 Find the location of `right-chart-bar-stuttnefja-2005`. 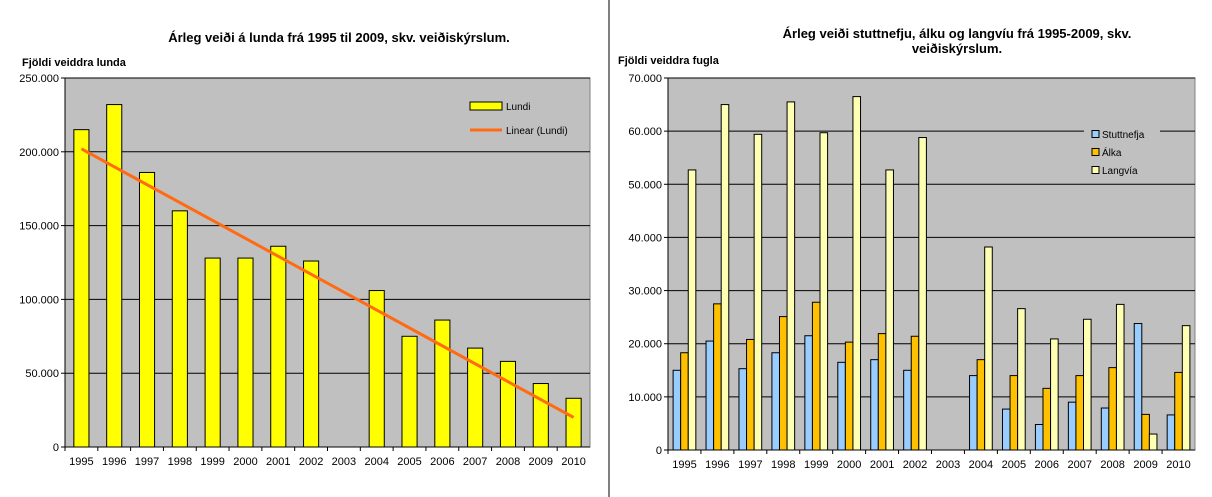

right-chart-bar-stuttnefja-2005 is located at coordinates (1006, 429).